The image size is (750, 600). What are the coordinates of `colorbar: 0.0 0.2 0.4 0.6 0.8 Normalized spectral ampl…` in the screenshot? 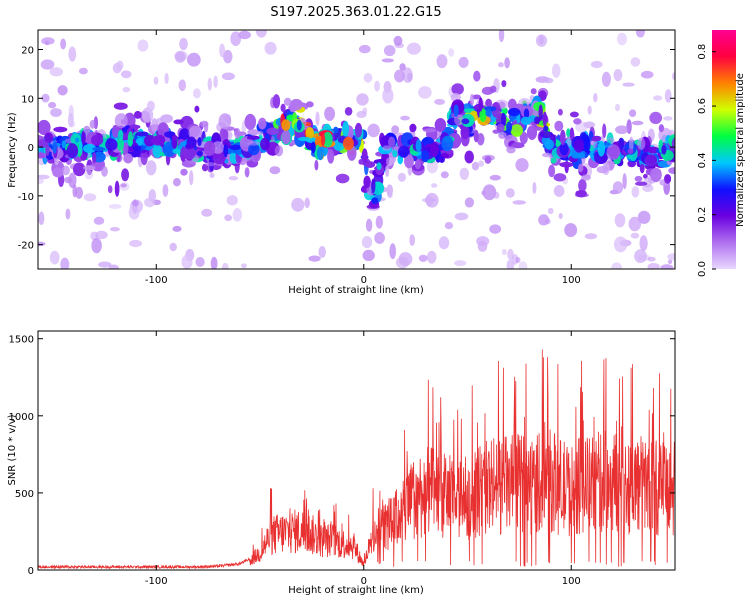 It's located at (721, 153).